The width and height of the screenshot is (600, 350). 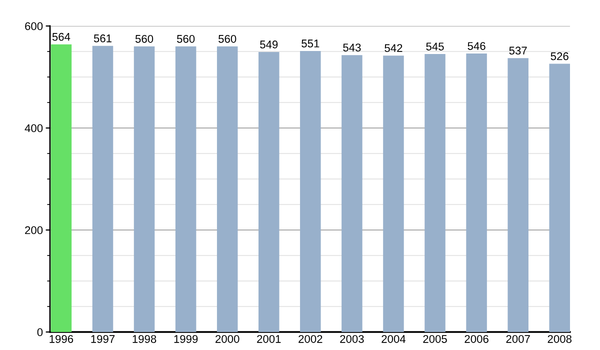 I want to click on x-tick-label: 2008, so click(x=560, y=339).